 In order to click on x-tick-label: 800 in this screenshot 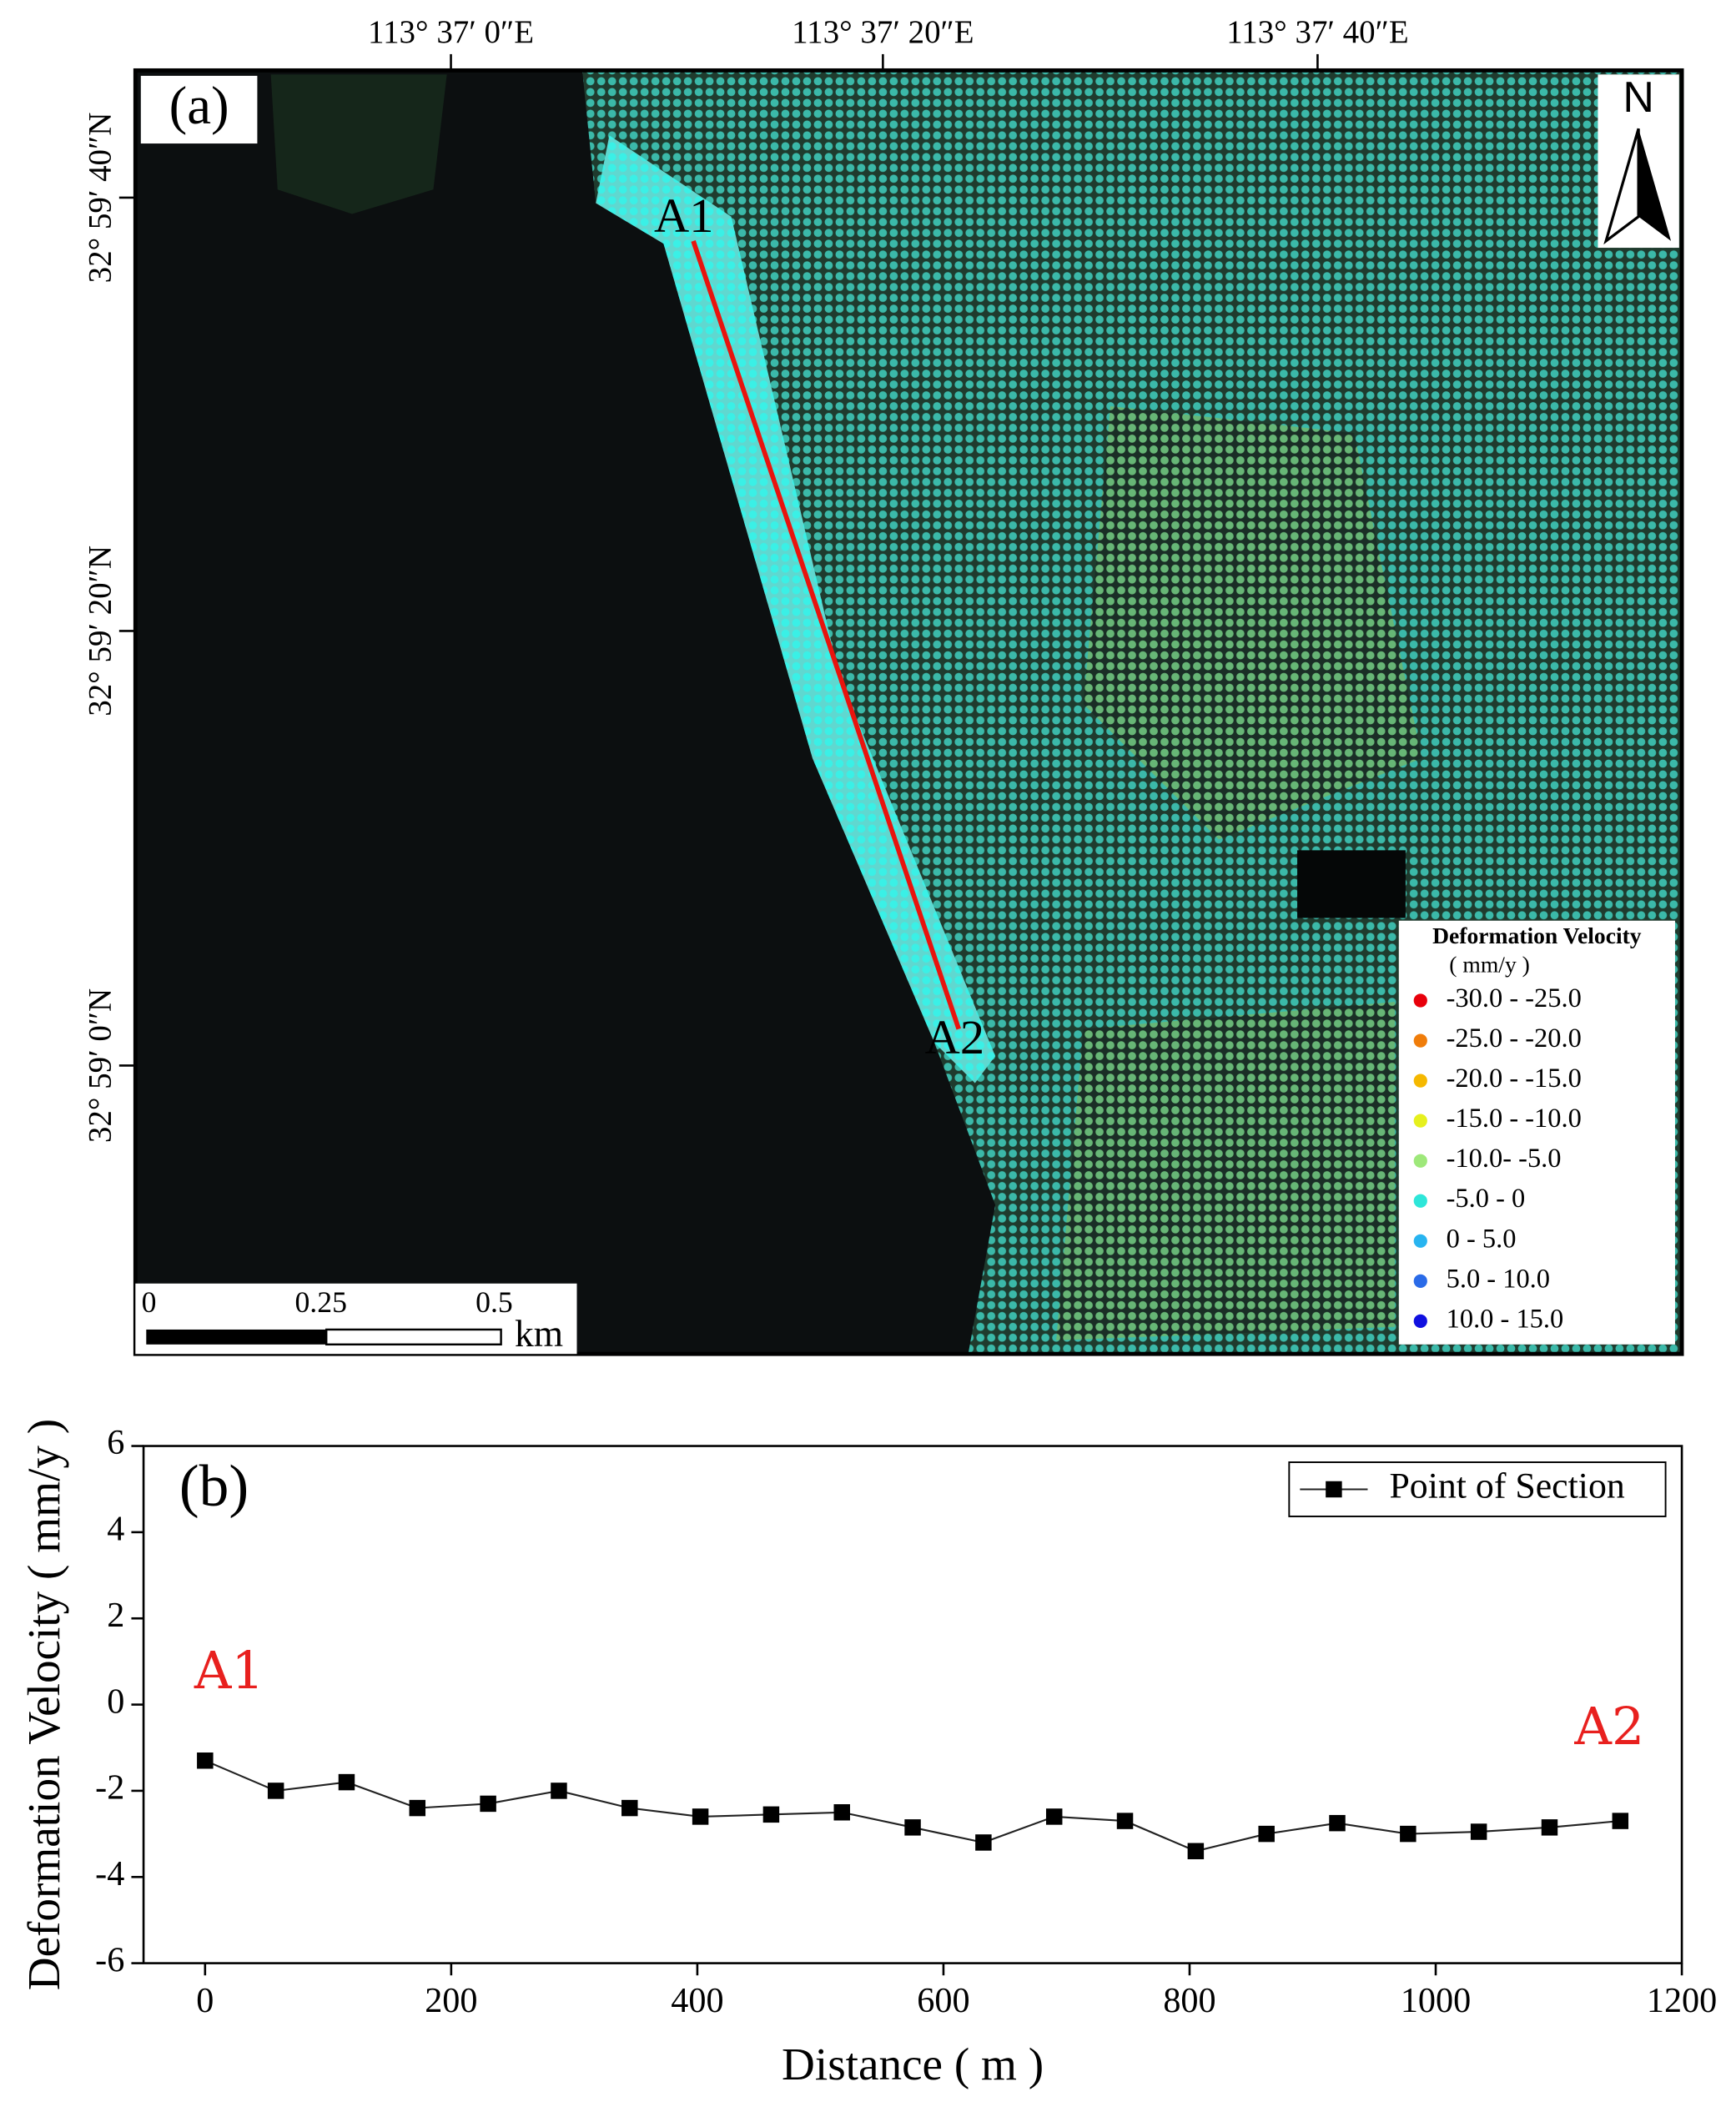, I will do `click(1189, 2001)`.